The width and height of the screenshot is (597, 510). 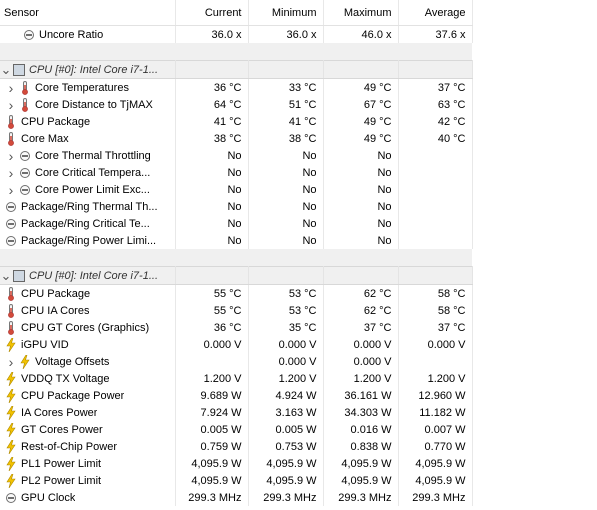 What do you see at coordinates (236, 34) in the screenshot?
I see `sensor-row: Uncore Ratio 36.0 x 36.0 x 46.0 x 37.6 x` at bounding box center [236, 34].